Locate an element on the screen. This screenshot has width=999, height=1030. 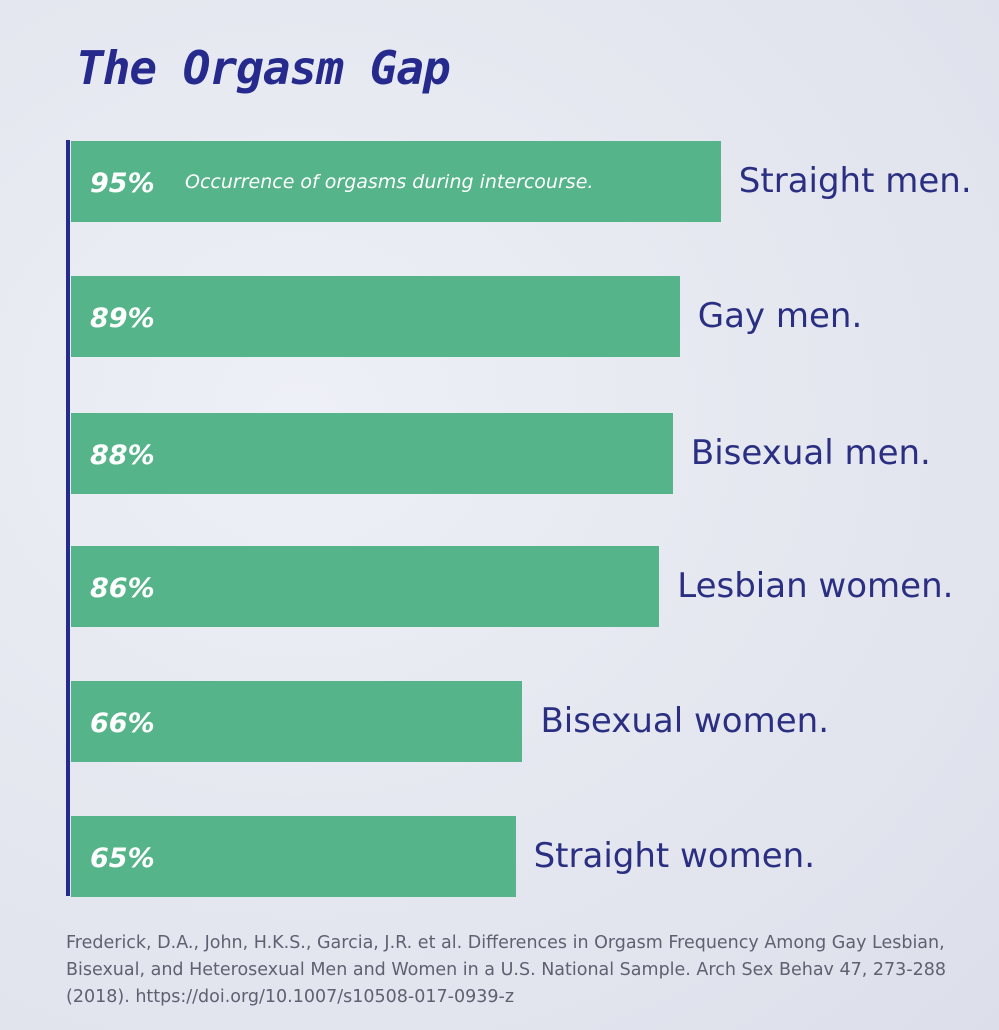
category-label: Bisexual men. is located at coordinates (810, 453).